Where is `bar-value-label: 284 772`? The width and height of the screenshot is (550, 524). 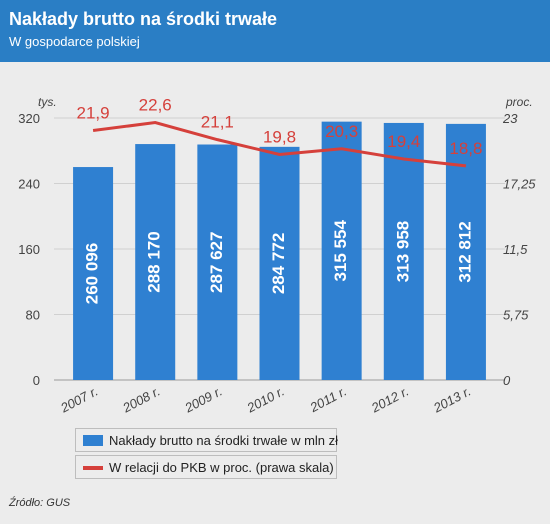
bar-value-label: 284 772 is located at coordinates (278, 263).